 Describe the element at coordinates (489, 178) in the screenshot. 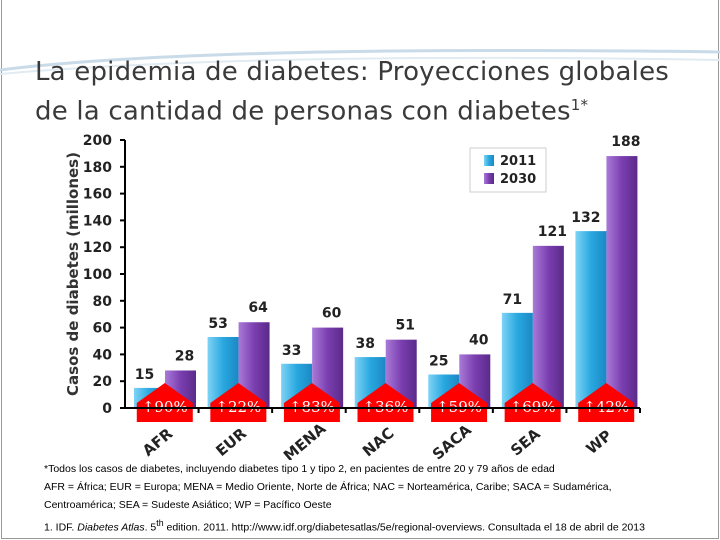

I see `legend-swatch-2030` at that location.